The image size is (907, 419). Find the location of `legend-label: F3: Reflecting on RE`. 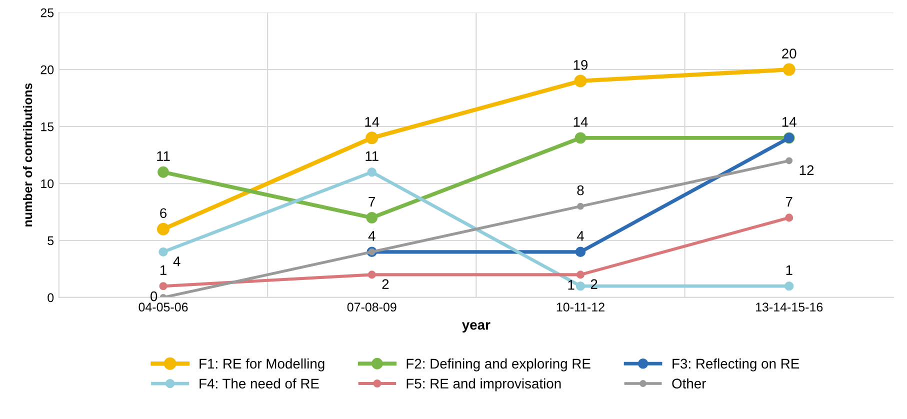

legend-label: F3: Reflecting on RE is located at coordinates (736, 365).